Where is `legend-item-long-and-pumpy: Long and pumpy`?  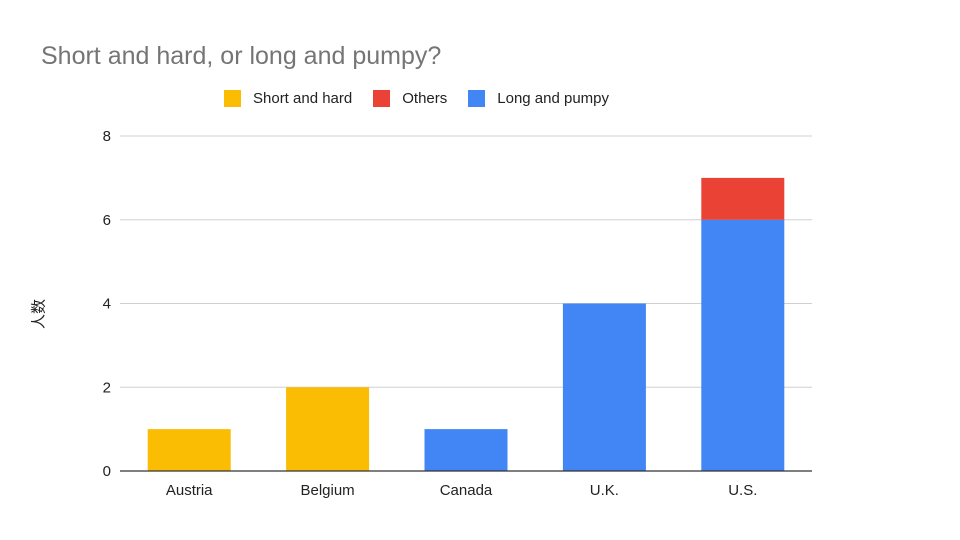 legend-item-long-and-pumpy: Long and pumpy is located at coordinates (538, 98).